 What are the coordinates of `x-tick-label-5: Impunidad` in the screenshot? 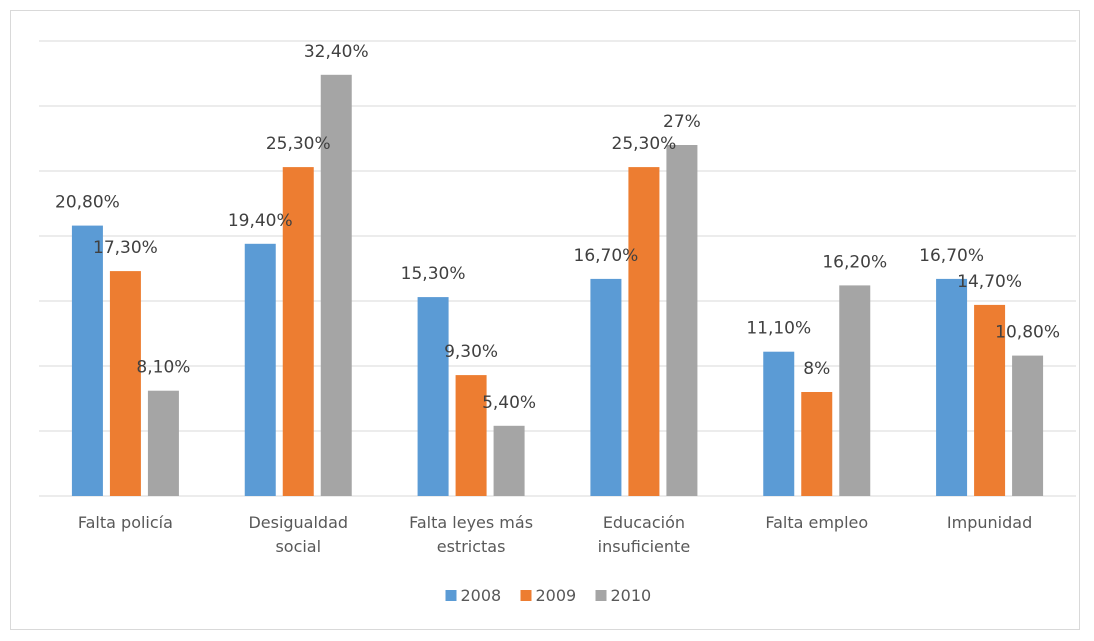 It's located at (989, 522).